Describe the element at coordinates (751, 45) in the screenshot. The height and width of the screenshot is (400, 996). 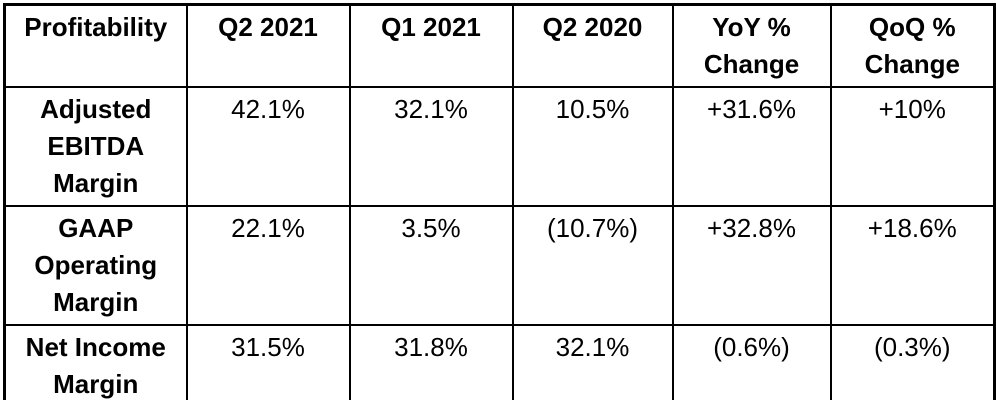
I see `column-header-yoy-change: YoY % Change` at that location.